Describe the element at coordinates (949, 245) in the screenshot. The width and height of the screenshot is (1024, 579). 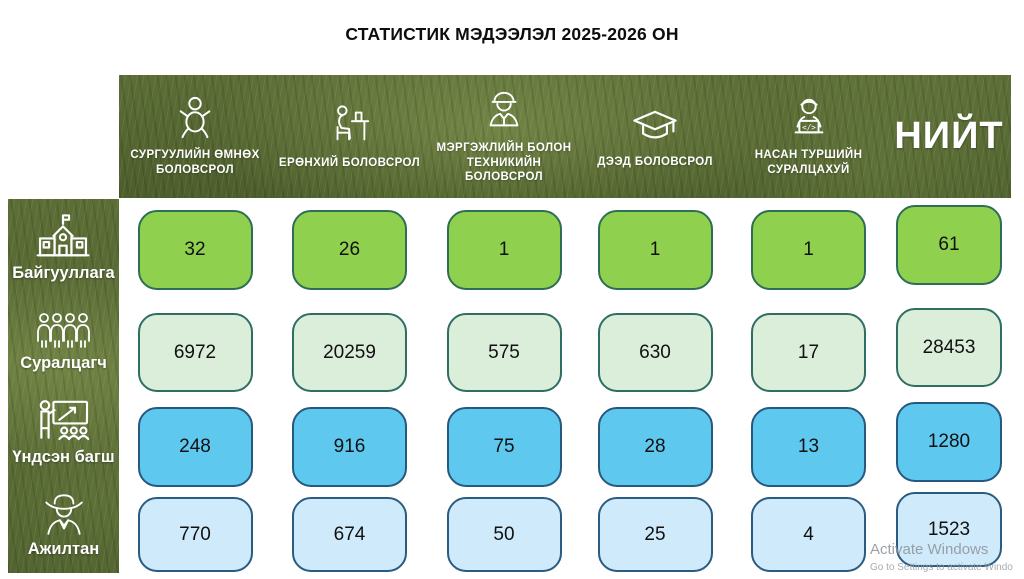
I see `cell-organization-total: 61` at that location.